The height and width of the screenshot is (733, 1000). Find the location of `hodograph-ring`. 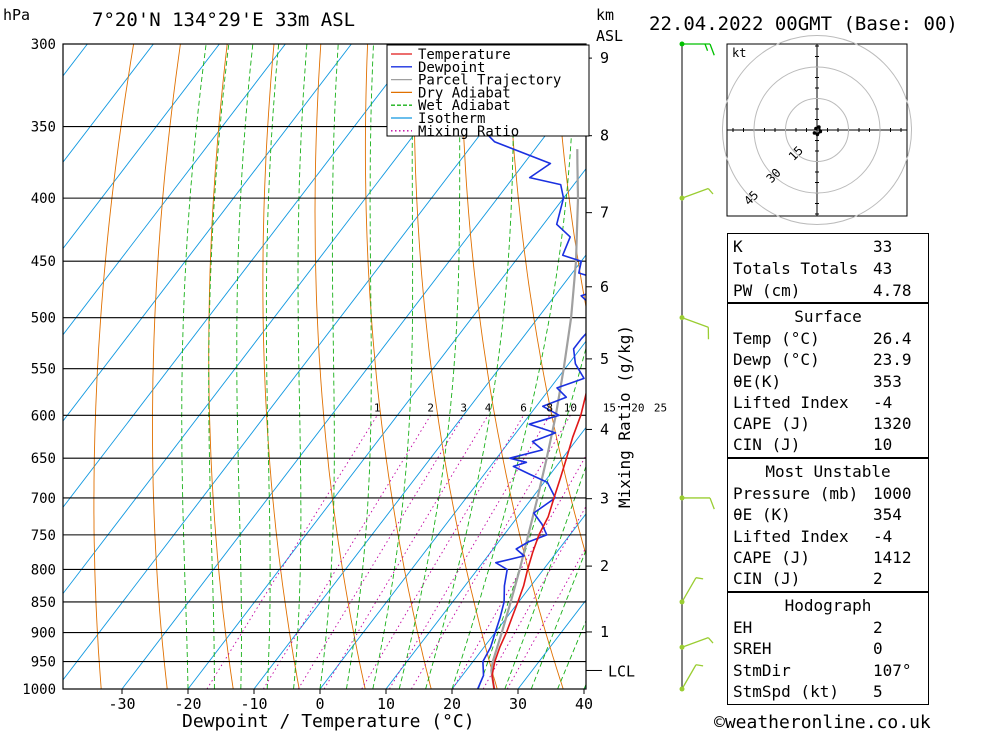

hodograph-ring is located at coordinates (817, 130).